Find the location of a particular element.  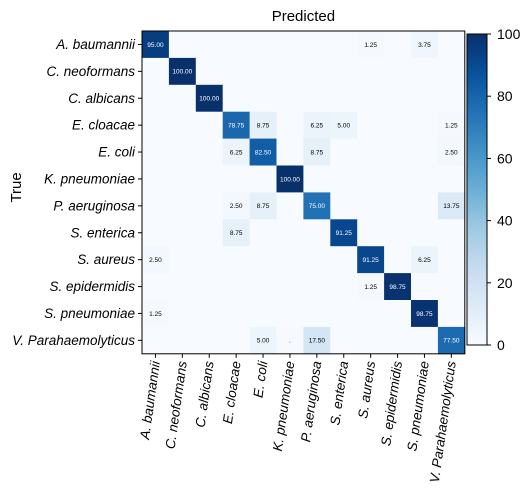

colorbar is located at coordinates (477, 189).